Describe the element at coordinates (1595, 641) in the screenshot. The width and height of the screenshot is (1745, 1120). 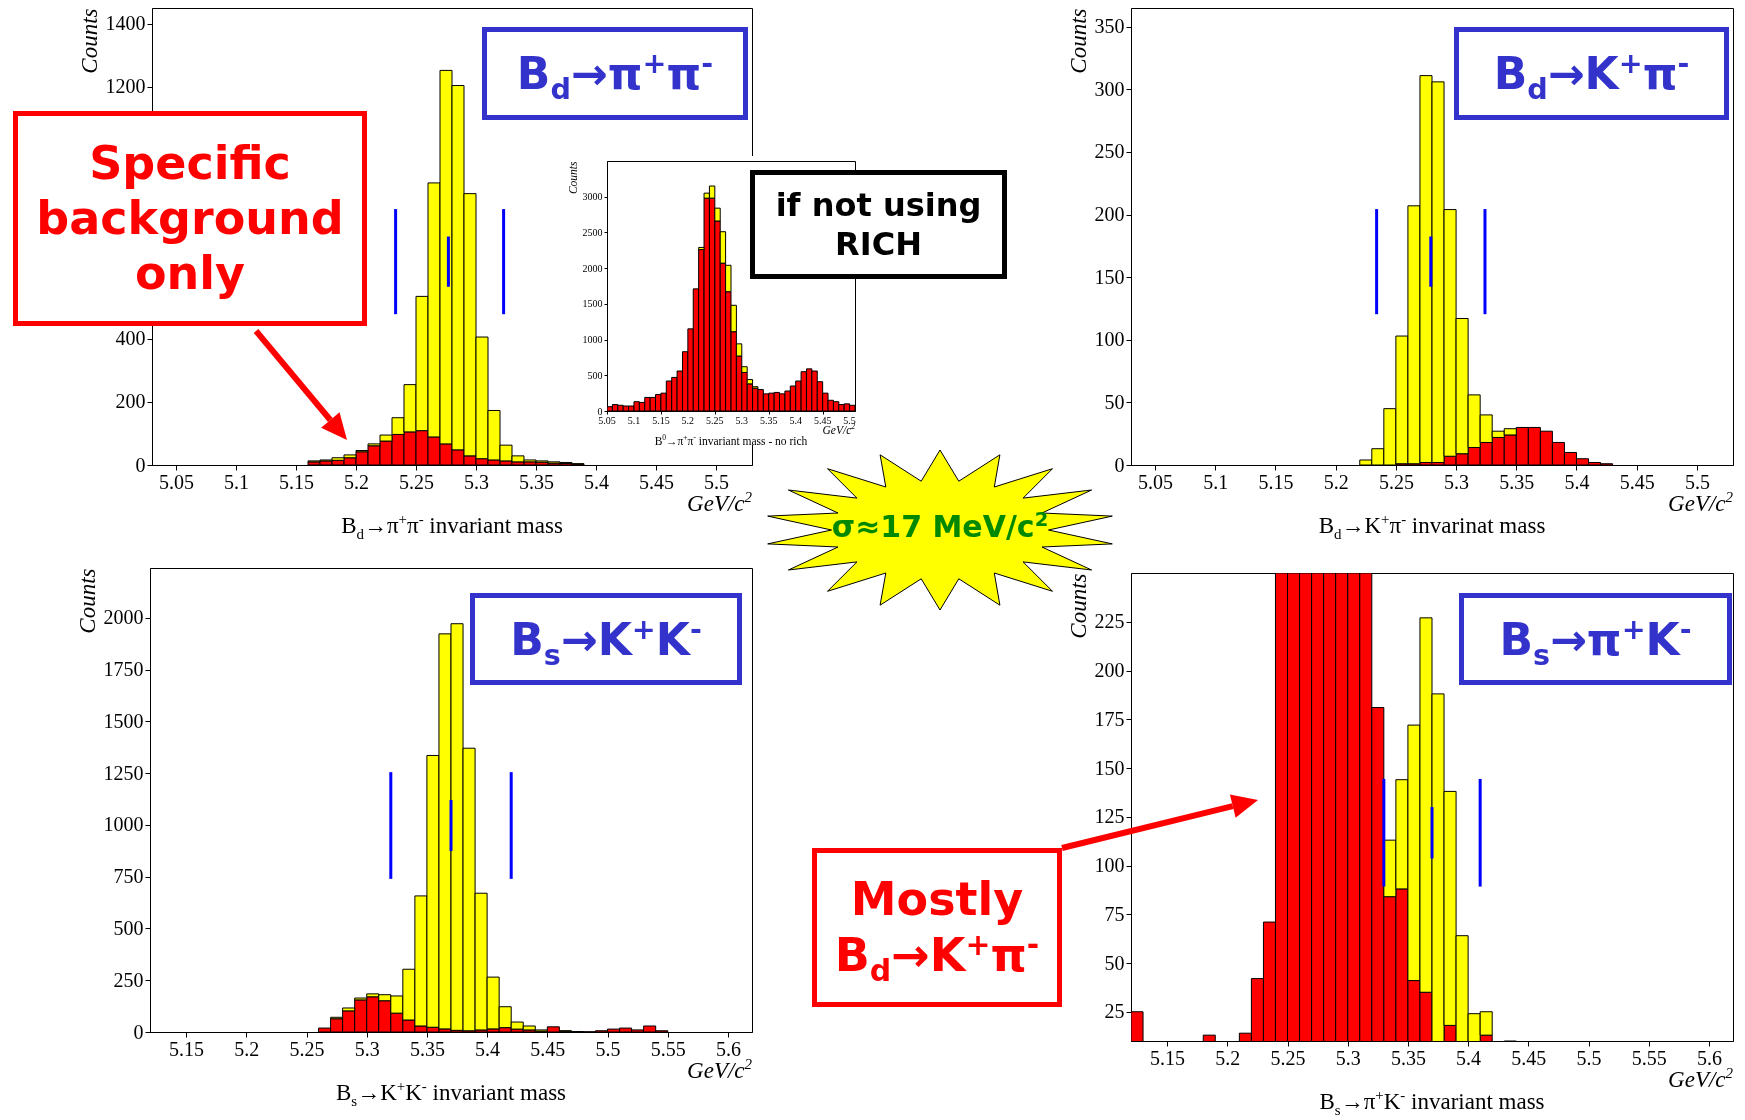
I see `text: B$_{s}$→π$^{+}$K$^{-}$` at that location.